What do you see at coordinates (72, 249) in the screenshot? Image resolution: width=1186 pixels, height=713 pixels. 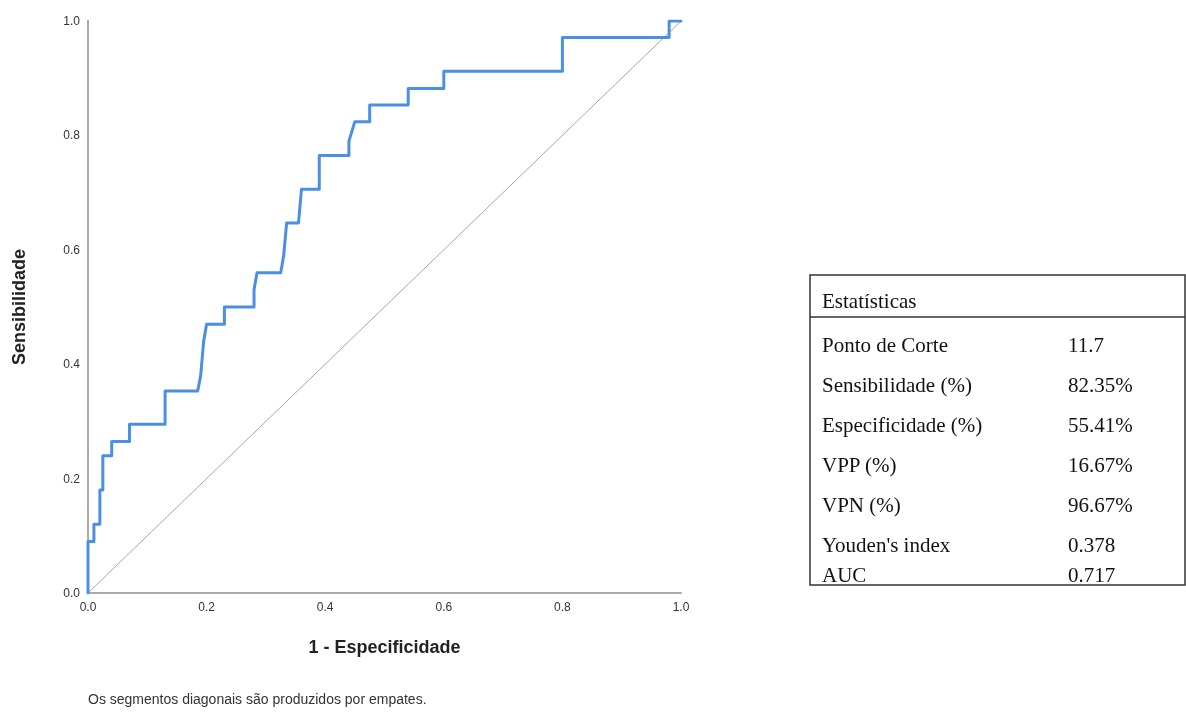 I see `y-tick-label: 0.6` at bounding box center [72, 249].